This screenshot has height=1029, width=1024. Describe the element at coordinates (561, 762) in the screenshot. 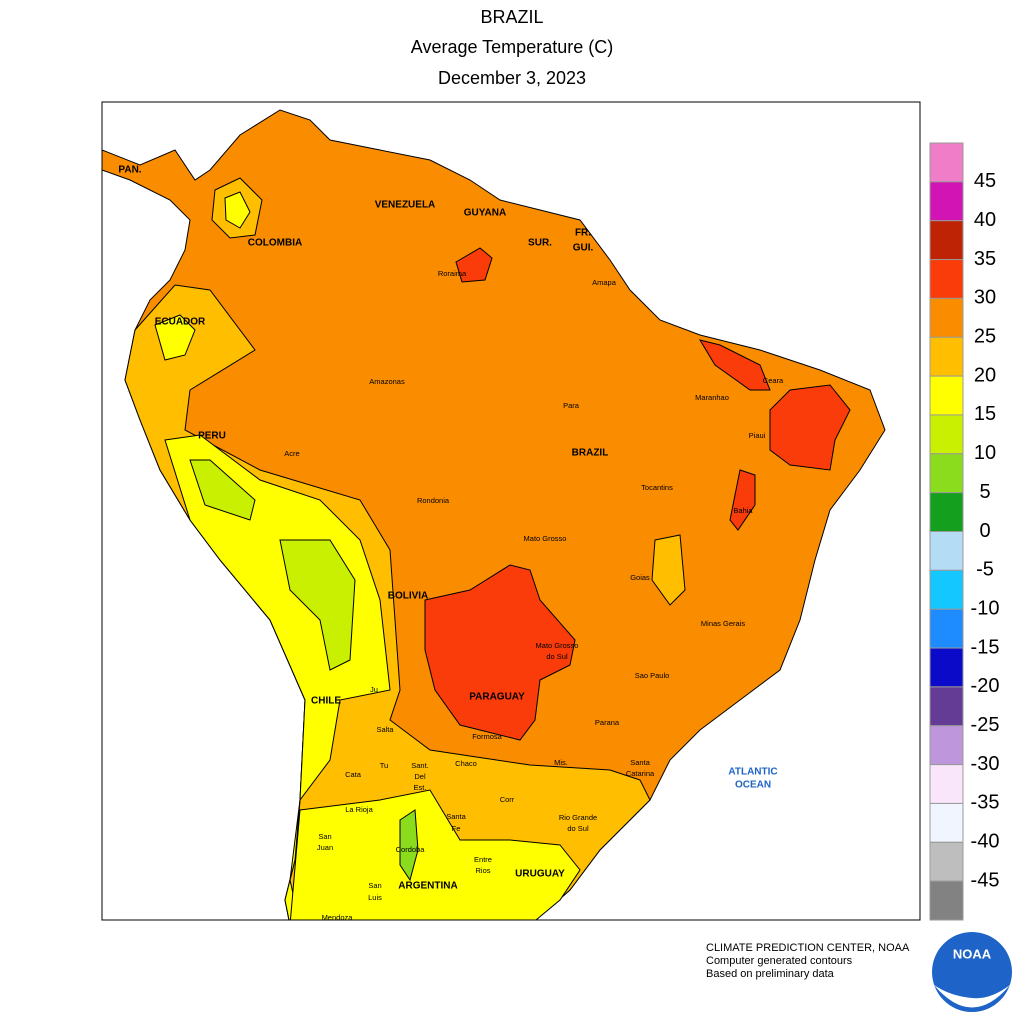

I see `place-label: Mis.` at that location.